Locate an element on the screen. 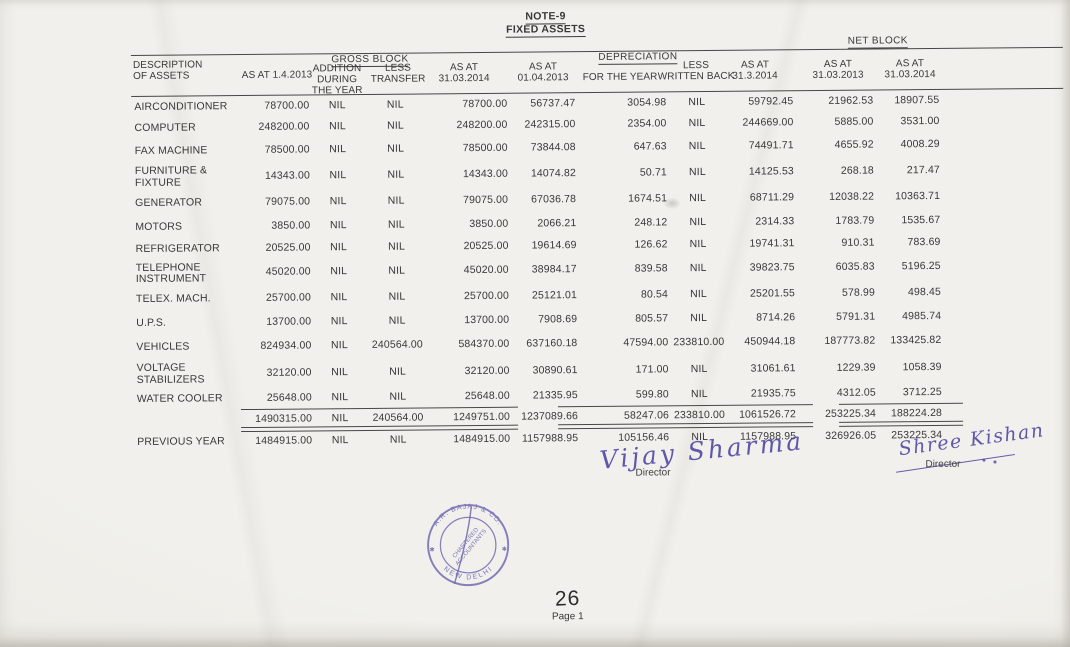 The image size is (1070, 647). table-cell: 2066.21 is located at coordinates (557, 223).